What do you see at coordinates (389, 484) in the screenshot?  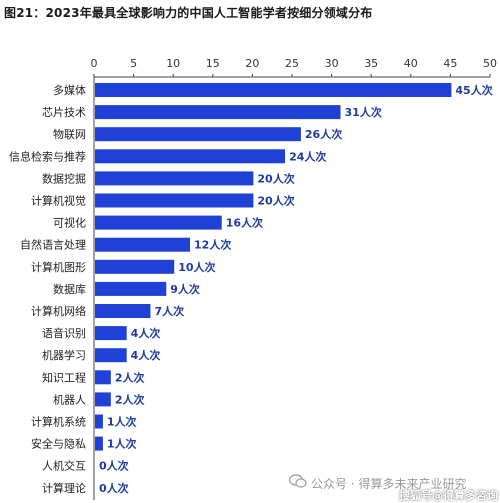 I see `watermark-wechat: 公众号 · 得算多未来产业研究` at bounding box center [389, 484].